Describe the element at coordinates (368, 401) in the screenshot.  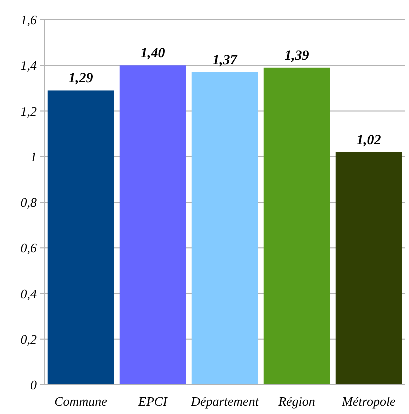
I see `x-tick-label: Métropole` at that location.